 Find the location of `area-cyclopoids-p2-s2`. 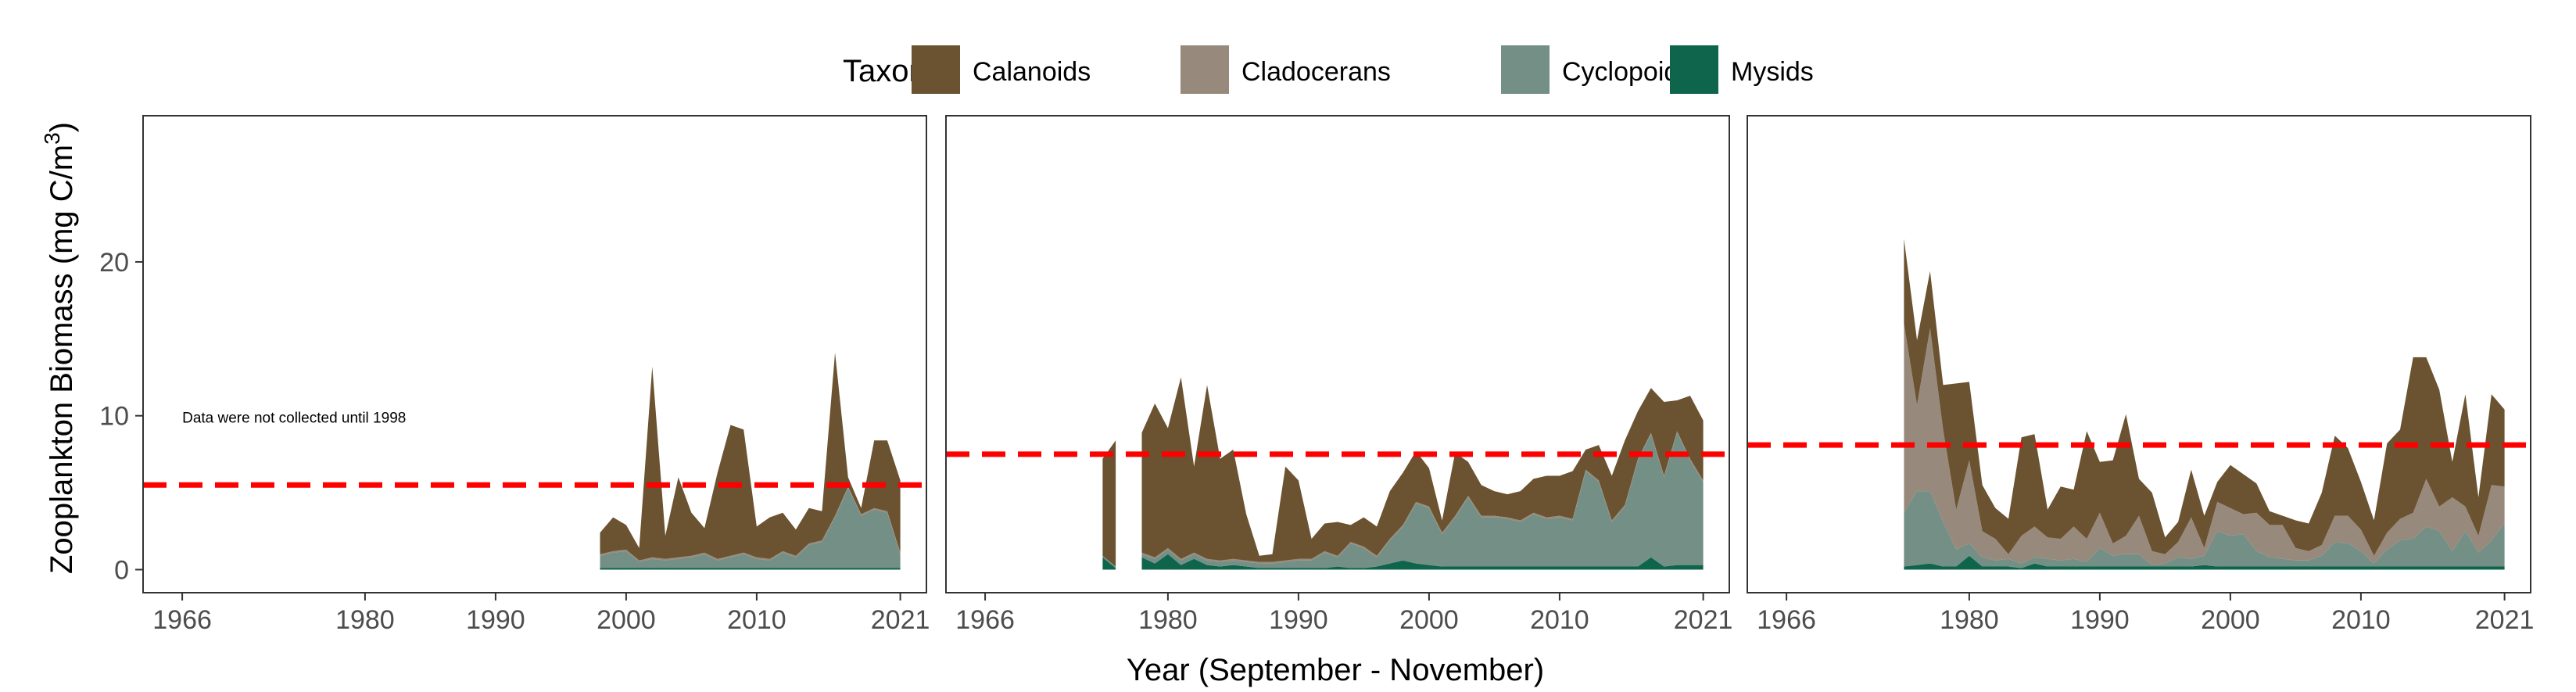

area-cyclopoids-p2-s2 is located at coordinates (1422, 500).